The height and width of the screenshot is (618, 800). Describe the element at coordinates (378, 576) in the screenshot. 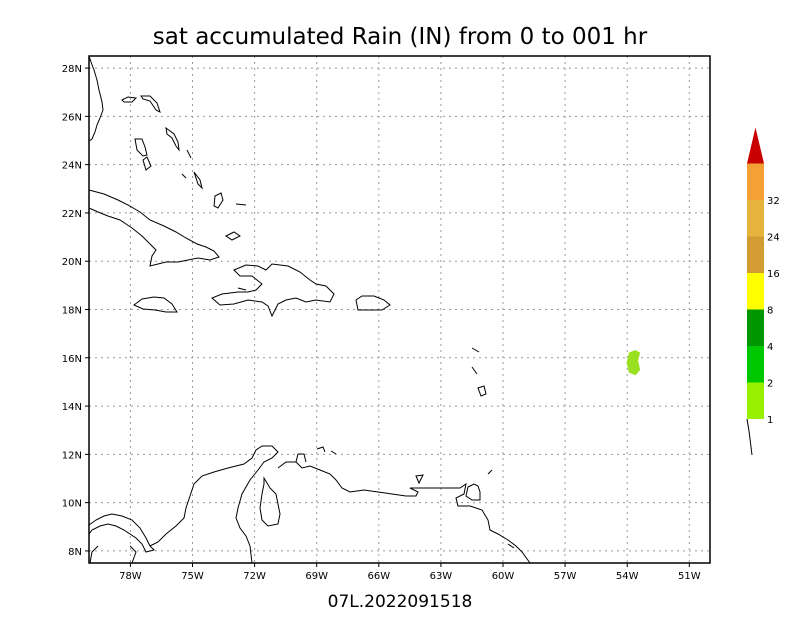

I see `lon-tick-label: 66W` at that location.